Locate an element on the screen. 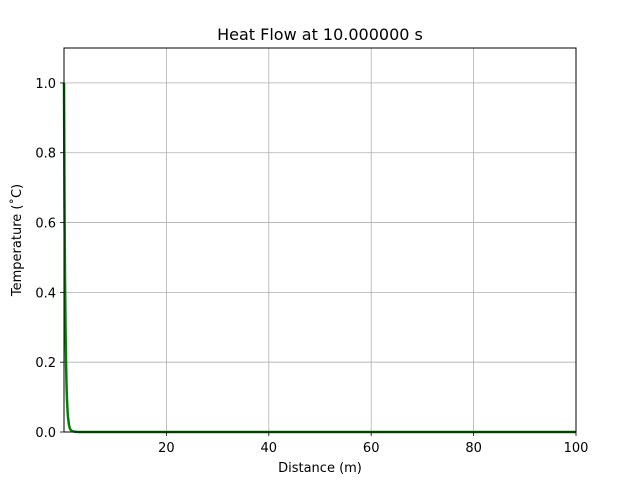 This screenshot has width=640, height=485. y-tick-label: 0.0 is located at coordinates (45, 433).